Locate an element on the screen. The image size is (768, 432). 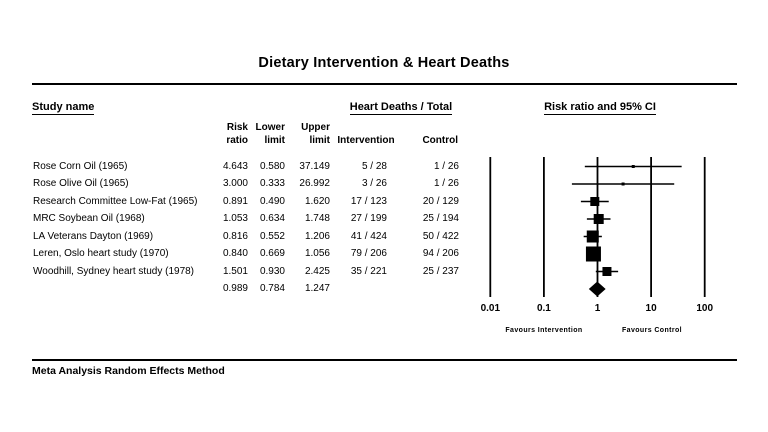
subheader-risk-line2: ratio is located at coordinates (237, 140).